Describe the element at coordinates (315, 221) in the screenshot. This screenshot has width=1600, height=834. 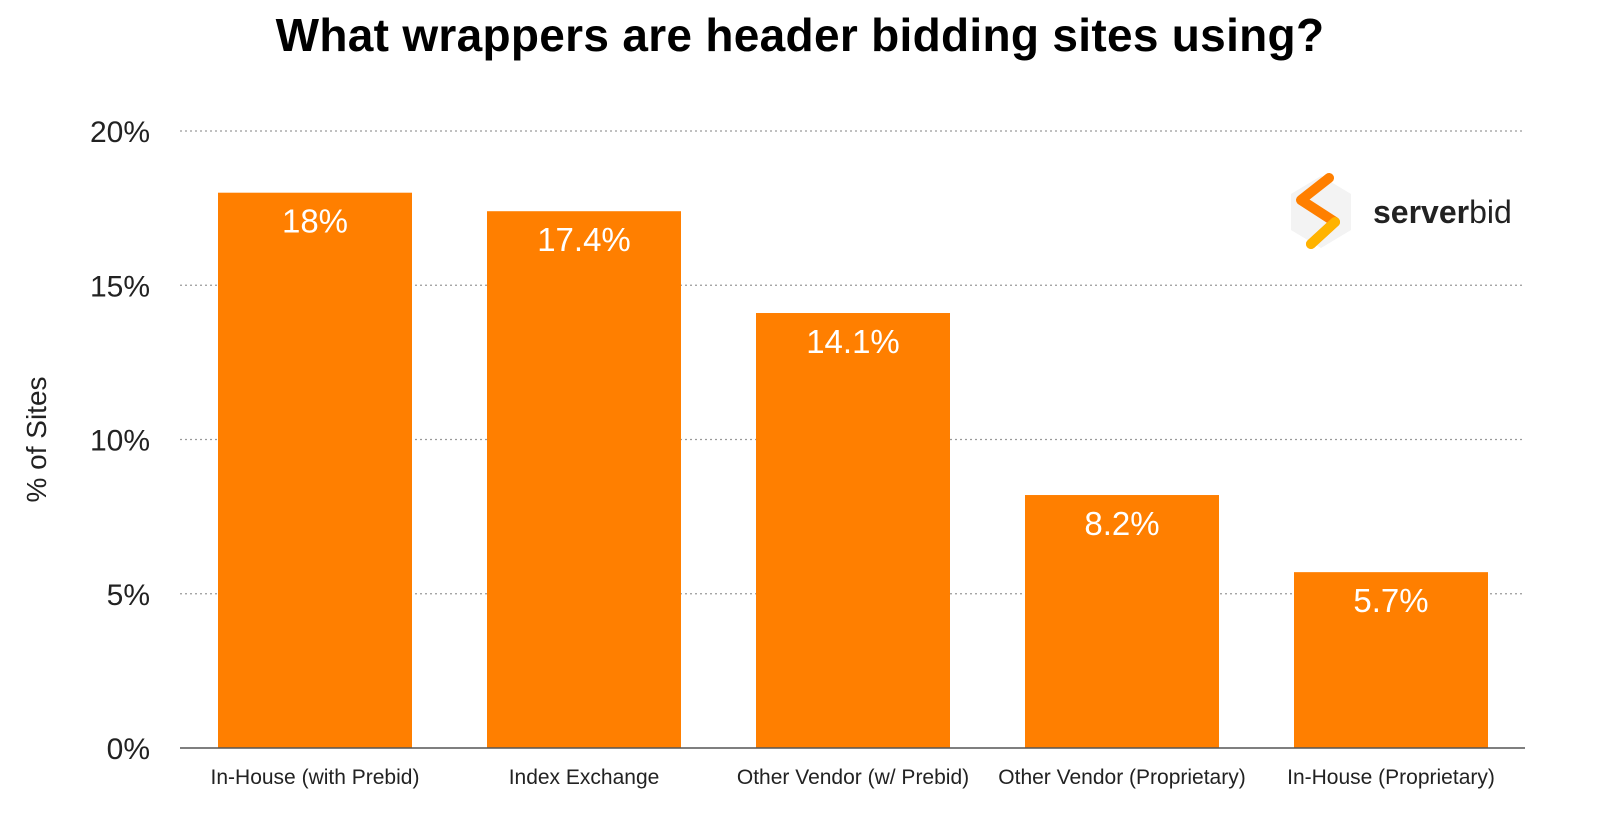
I see `bar-value-label: 18%` at that location.